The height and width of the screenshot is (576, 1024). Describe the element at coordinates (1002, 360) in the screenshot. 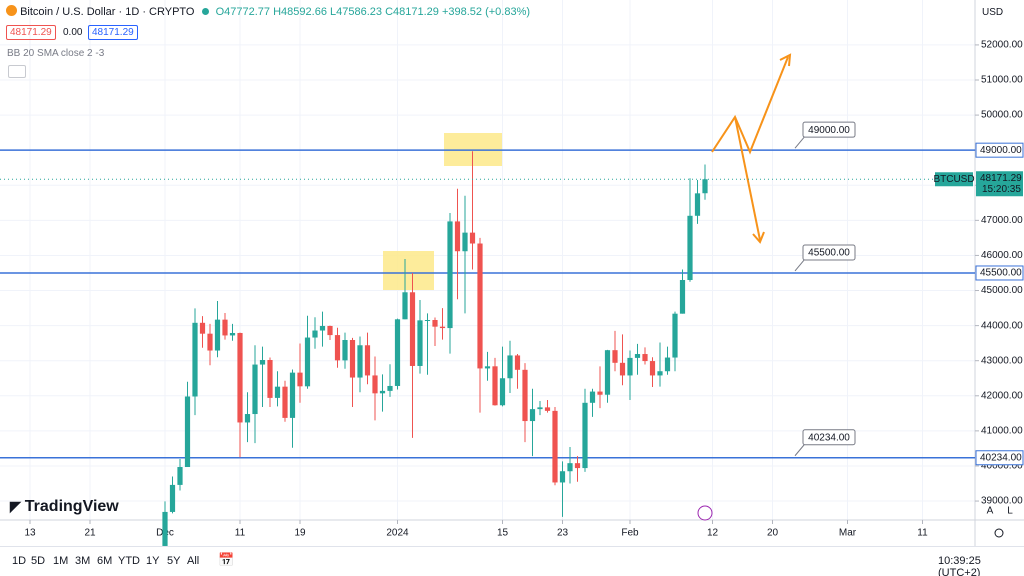

I see `y-tick-label: 43000.00` at that location.